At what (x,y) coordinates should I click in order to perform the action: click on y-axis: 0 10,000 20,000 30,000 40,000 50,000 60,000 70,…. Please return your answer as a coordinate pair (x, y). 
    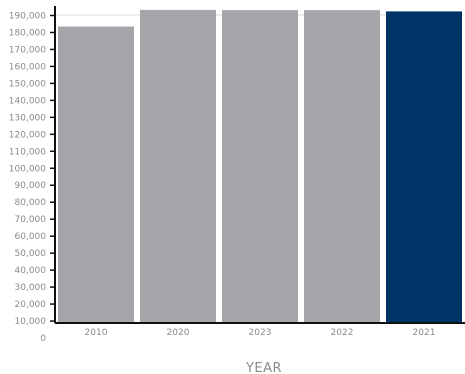
    Looking at the image, I should click on (32, 175).